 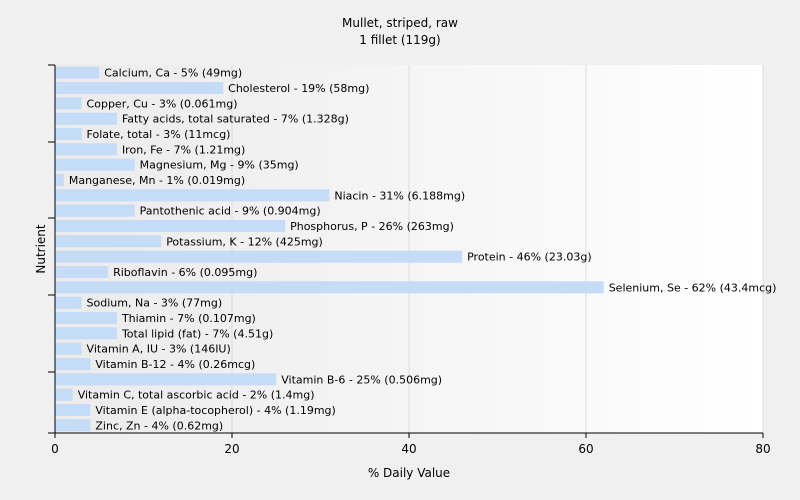 What do you see at coordinates (173, 73) in the screenshot?
I see `bar-label: Calcium, Ca - 5% (49mg)` at bounding box center [173, 73].